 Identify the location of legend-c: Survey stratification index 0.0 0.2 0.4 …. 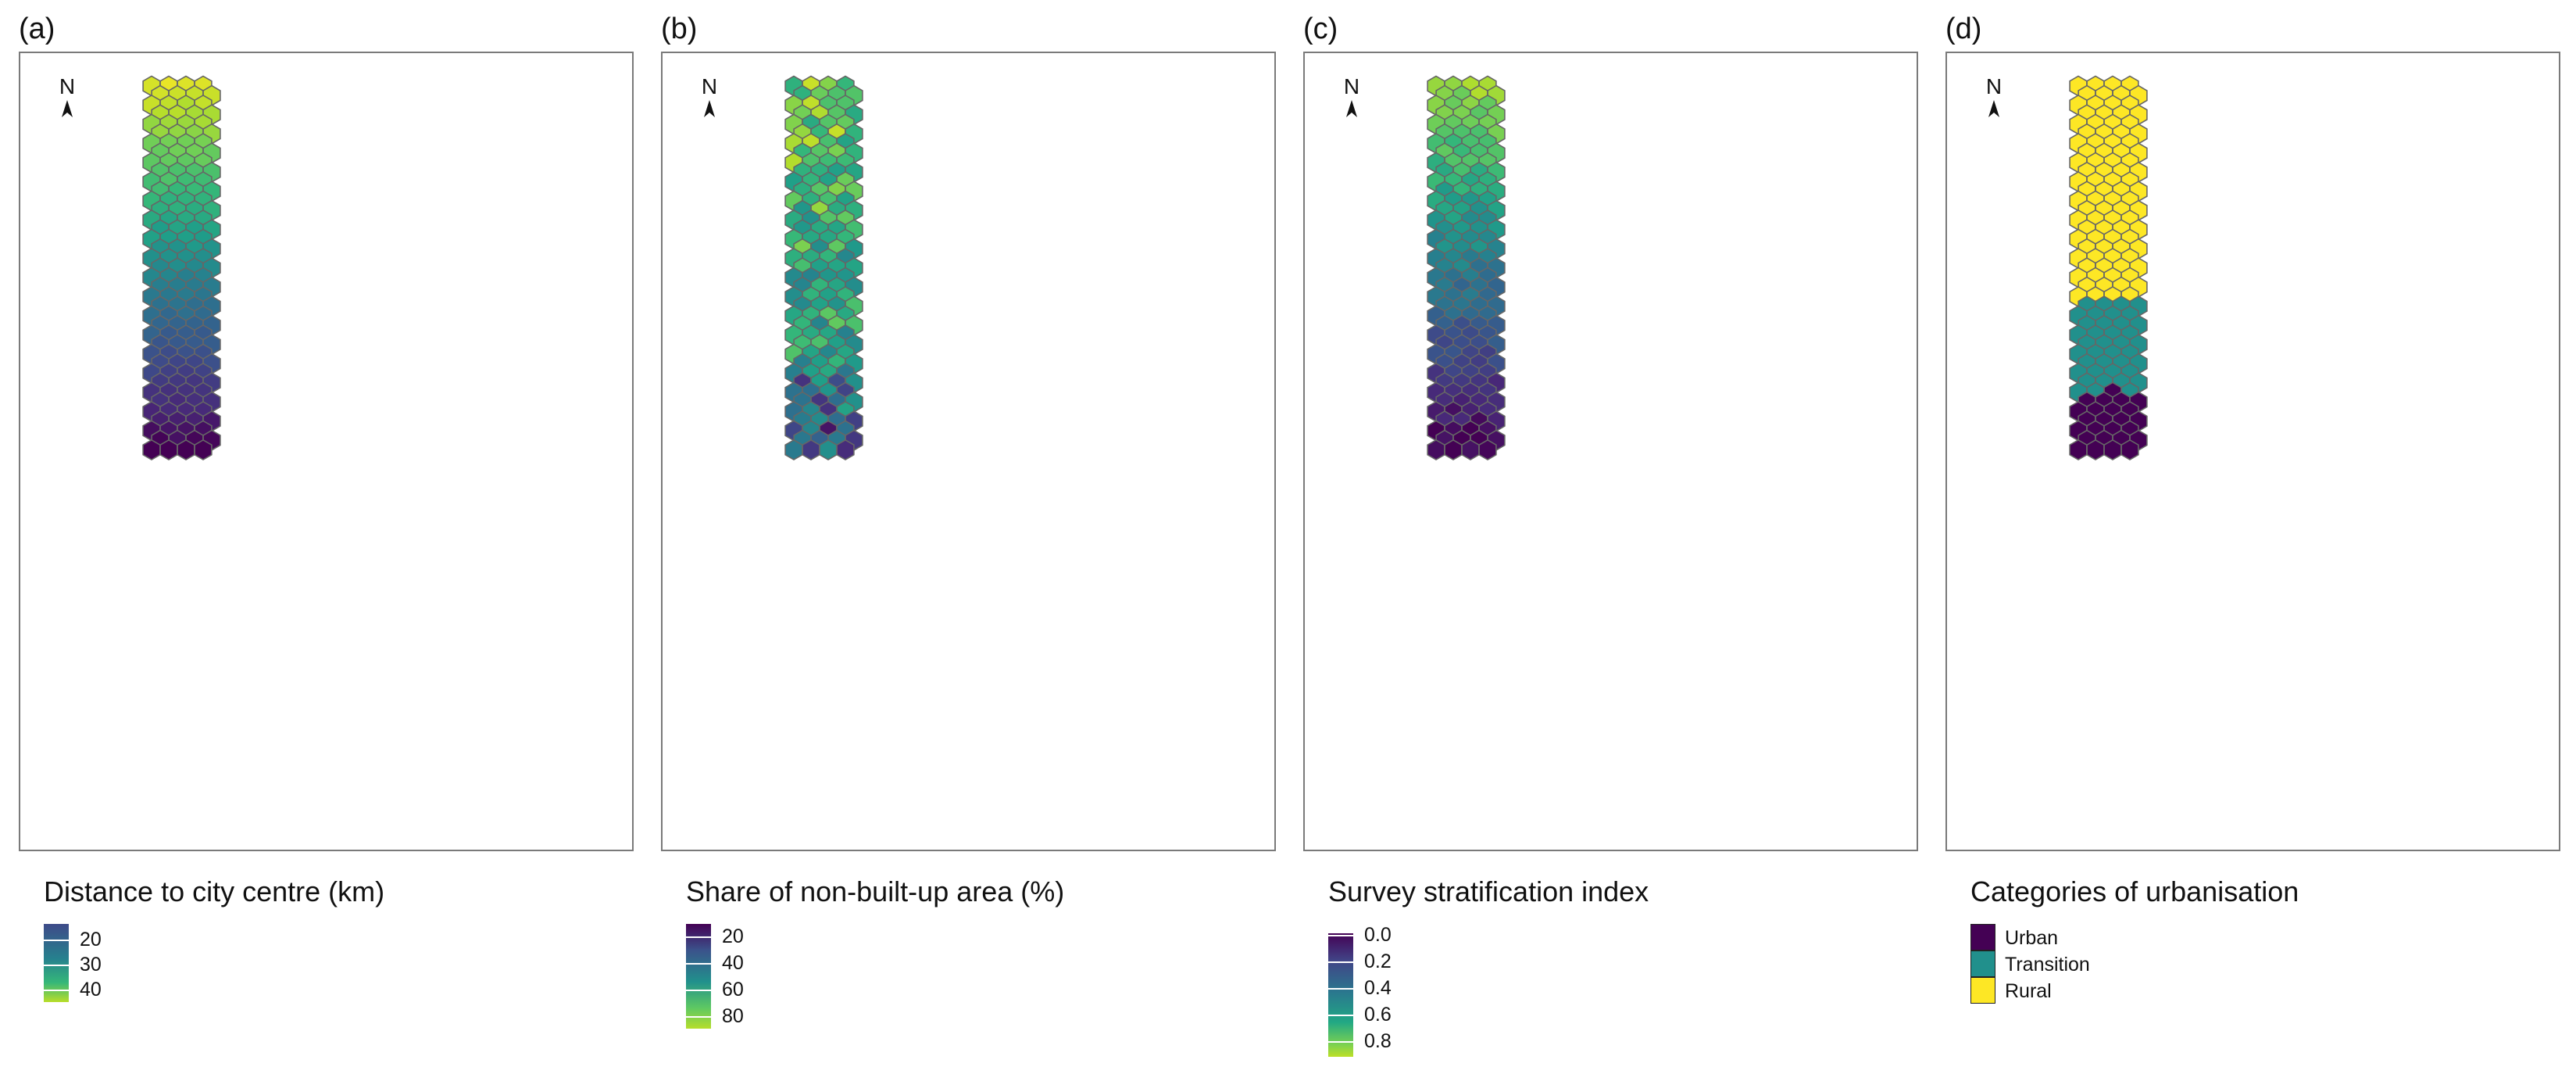
(1489, 966).